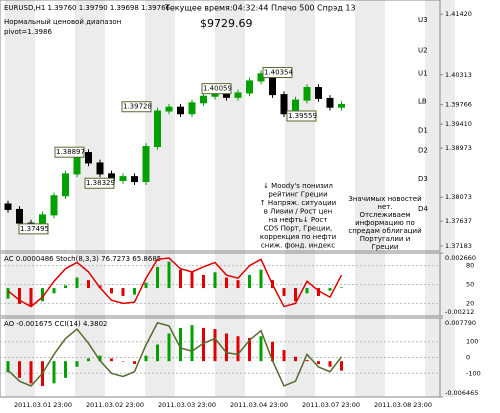  Describe the element at coordinates (403, 405) in the screenshot. I see `x-label: 2011.03.08 23:00` at that location.